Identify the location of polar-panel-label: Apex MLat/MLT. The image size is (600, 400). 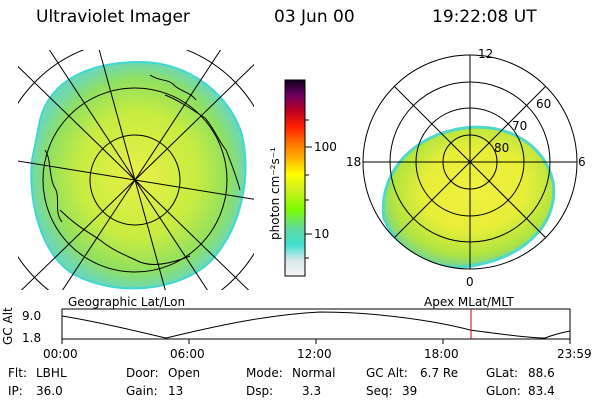
(469, 302).